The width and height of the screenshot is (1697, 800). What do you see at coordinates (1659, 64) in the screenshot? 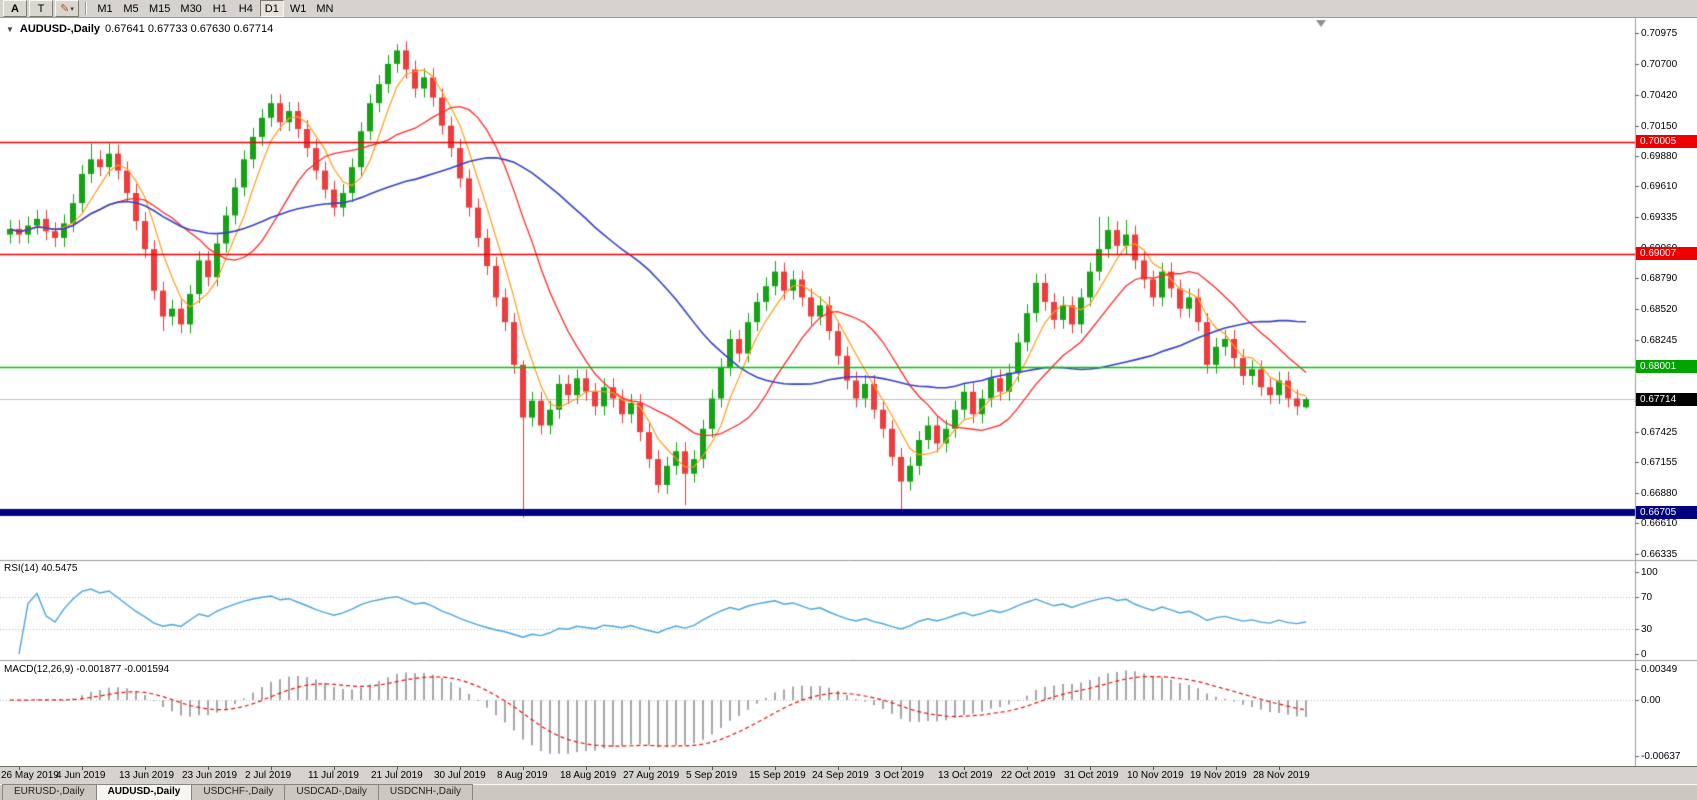
I see `price-tick-label: 0.70700` at bounding box center [1659, 64].